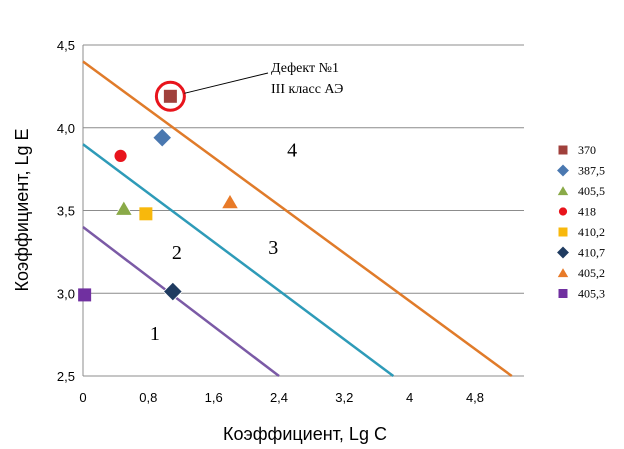 The image size is (624, 449). I want to click on y-tick-label: 3,0, so click(66, 293).